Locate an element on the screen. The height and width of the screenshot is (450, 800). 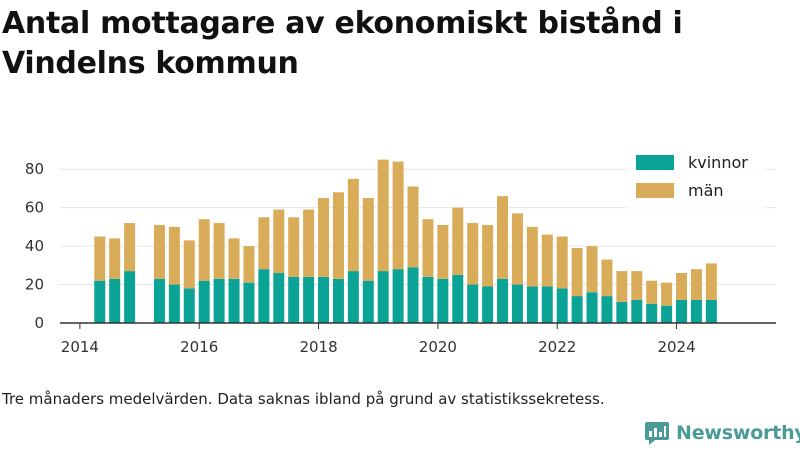
legend-label-man: män is located at coordinates (706, 190).